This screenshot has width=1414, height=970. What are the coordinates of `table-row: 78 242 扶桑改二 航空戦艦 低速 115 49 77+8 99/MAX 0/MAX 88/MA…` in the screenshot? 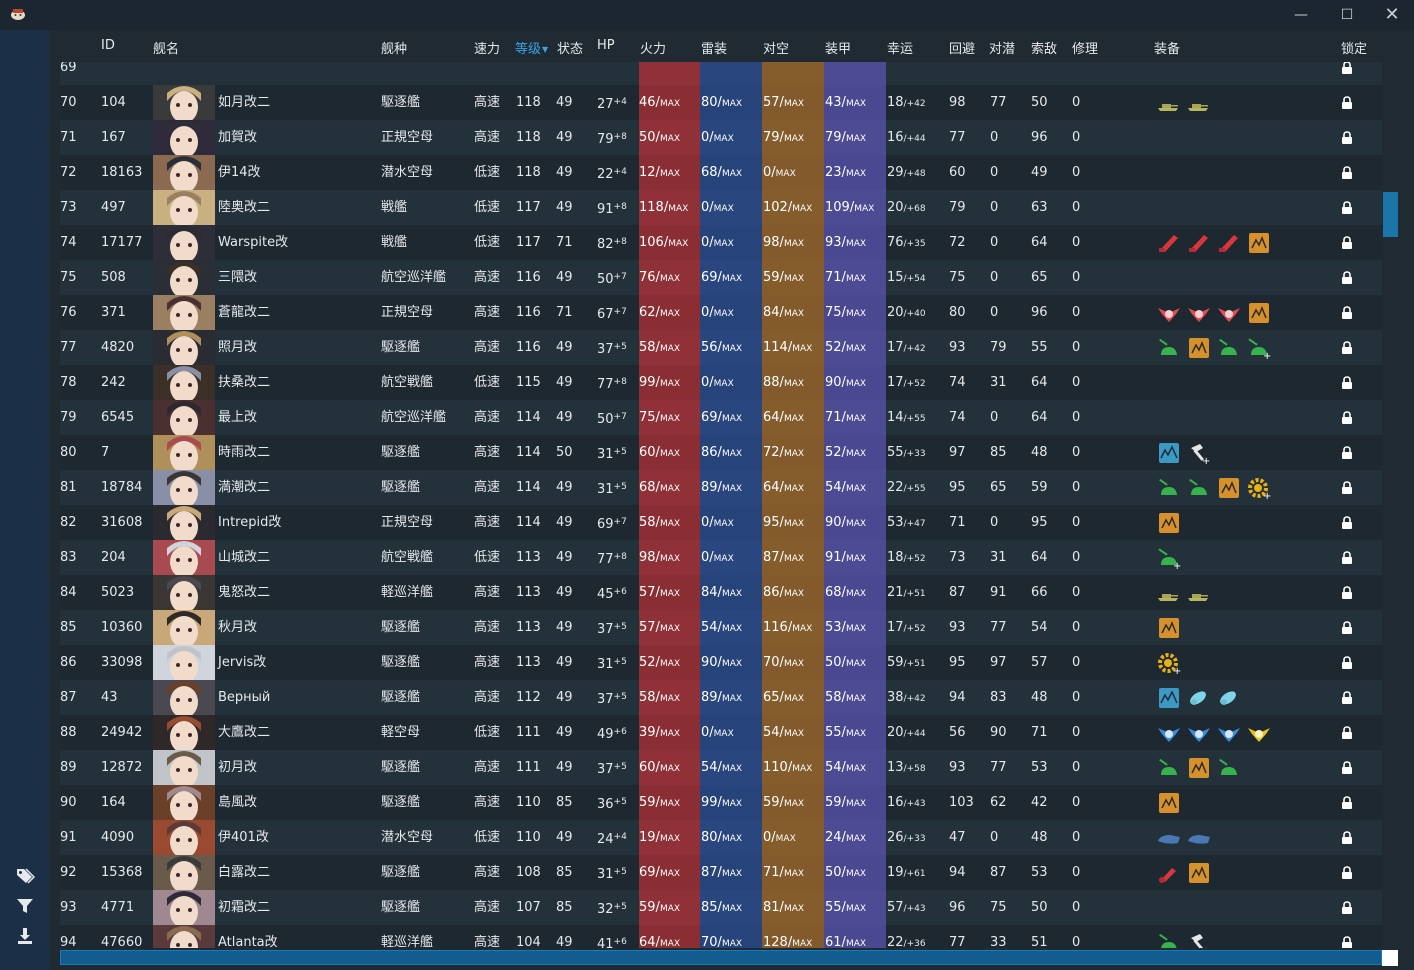 It's located at (721, 382).